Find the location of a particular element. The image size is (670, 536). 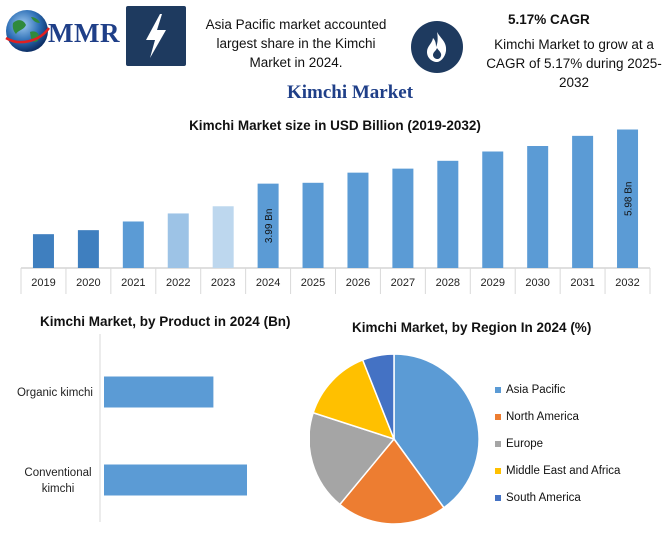

product-chart-title: Kimchi Market, by Product in 2024 (Bn) is located at coordinates (165, 321).